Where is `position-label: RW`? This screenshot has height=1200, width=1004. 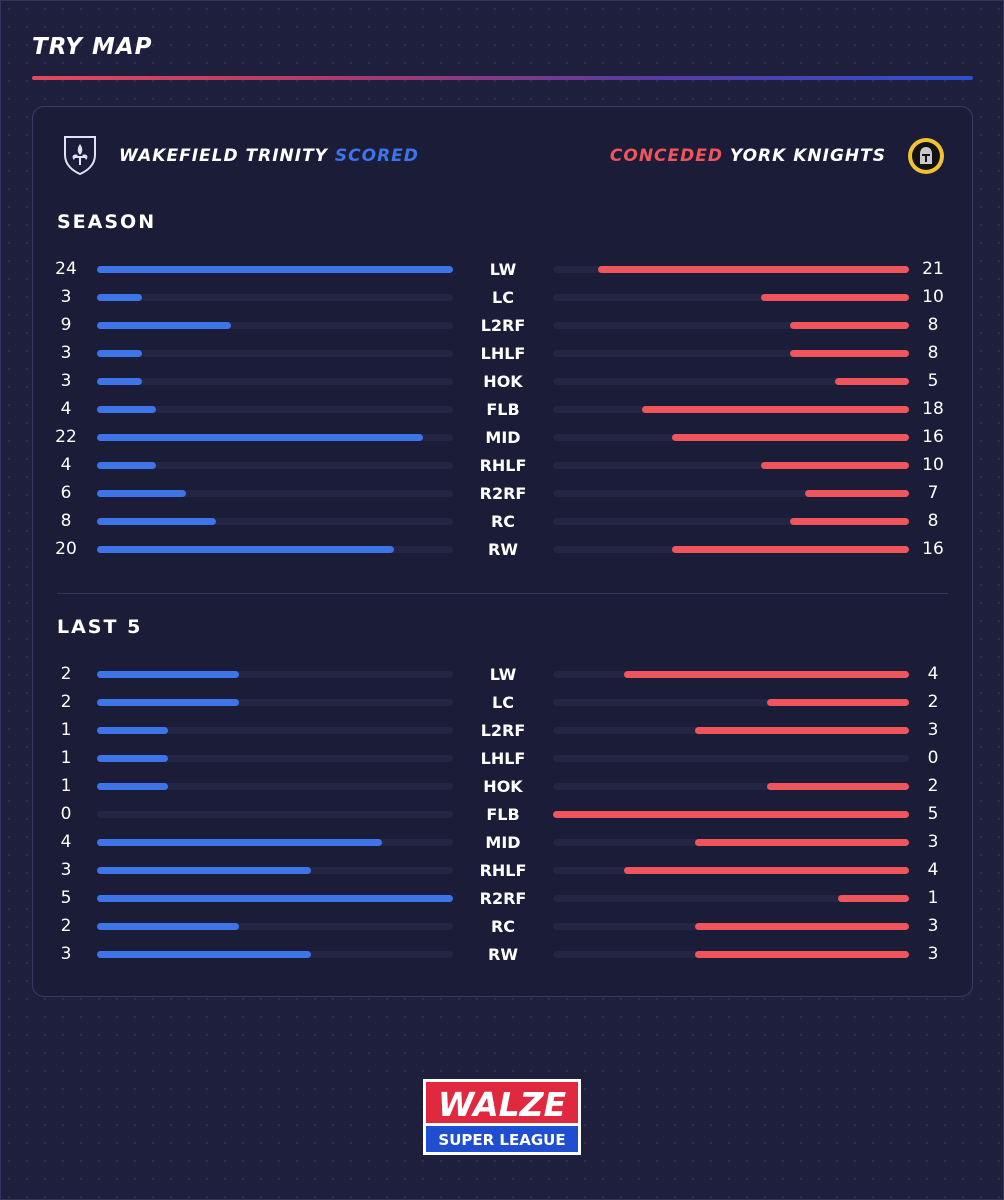
position-label: RW is located at coordinates (503, 954).